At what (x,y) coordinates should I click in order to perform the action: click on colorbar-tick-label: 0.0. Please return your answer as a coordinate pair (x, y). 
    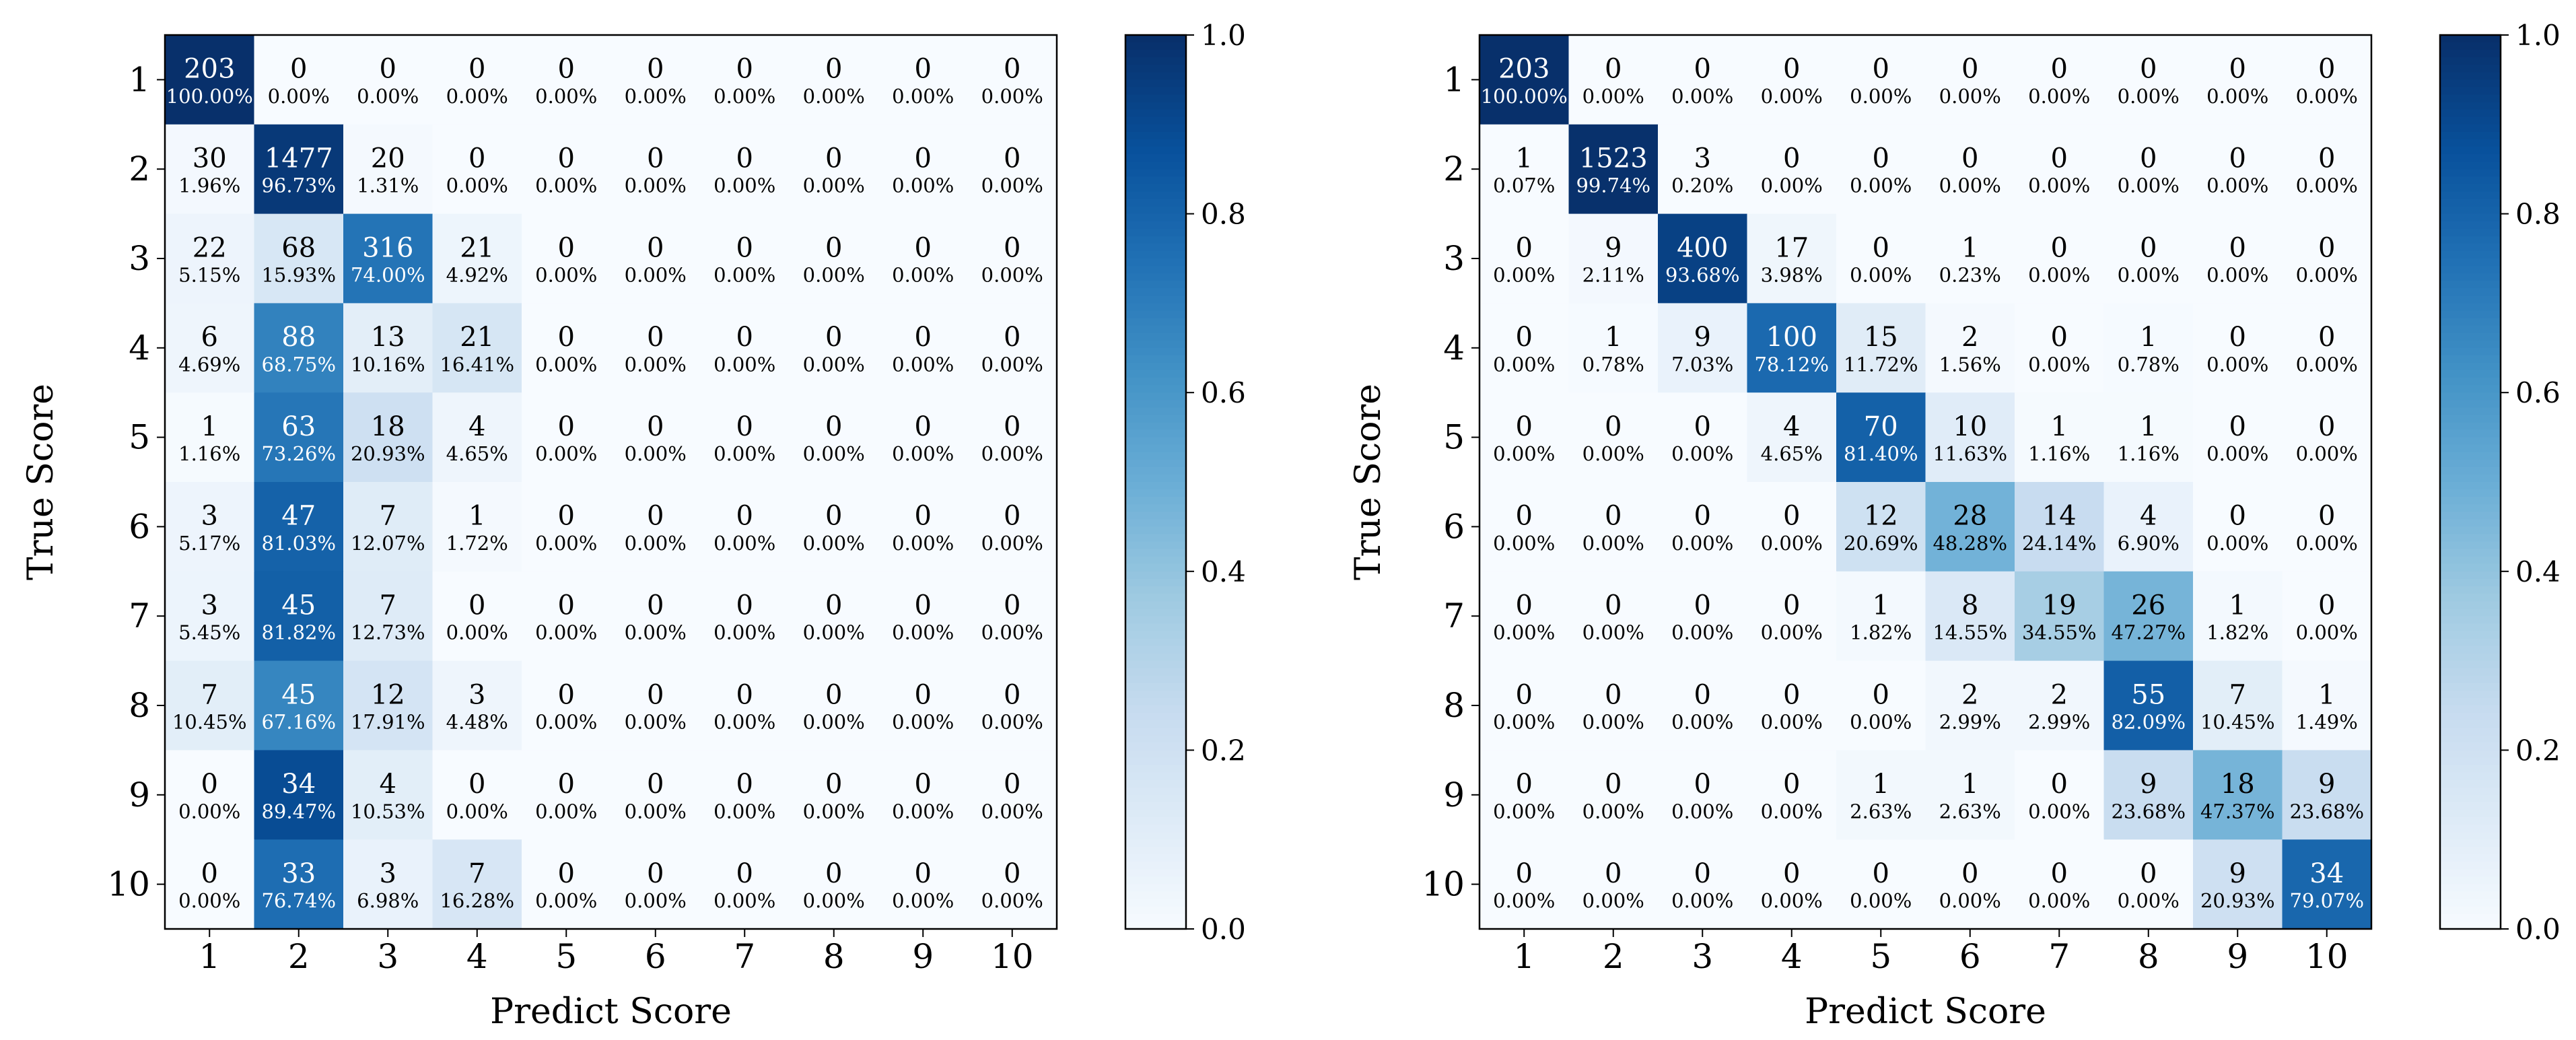
    Looking at the image, I should click on (1223, 929).